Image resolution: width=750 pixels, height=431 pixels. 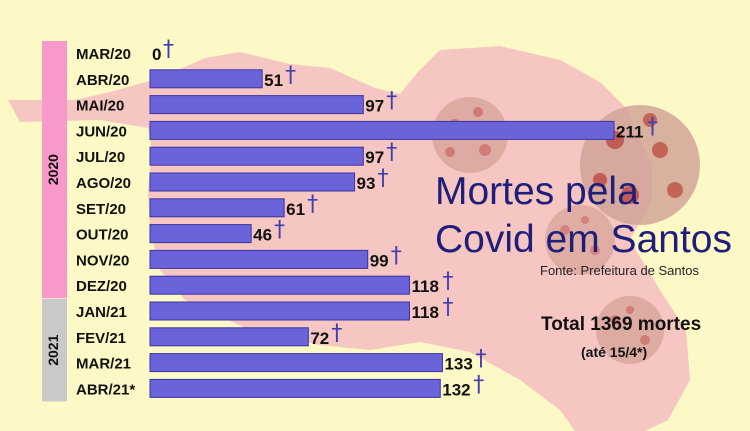 I want to click on year-label: 2021, so click(x=53, y=349).